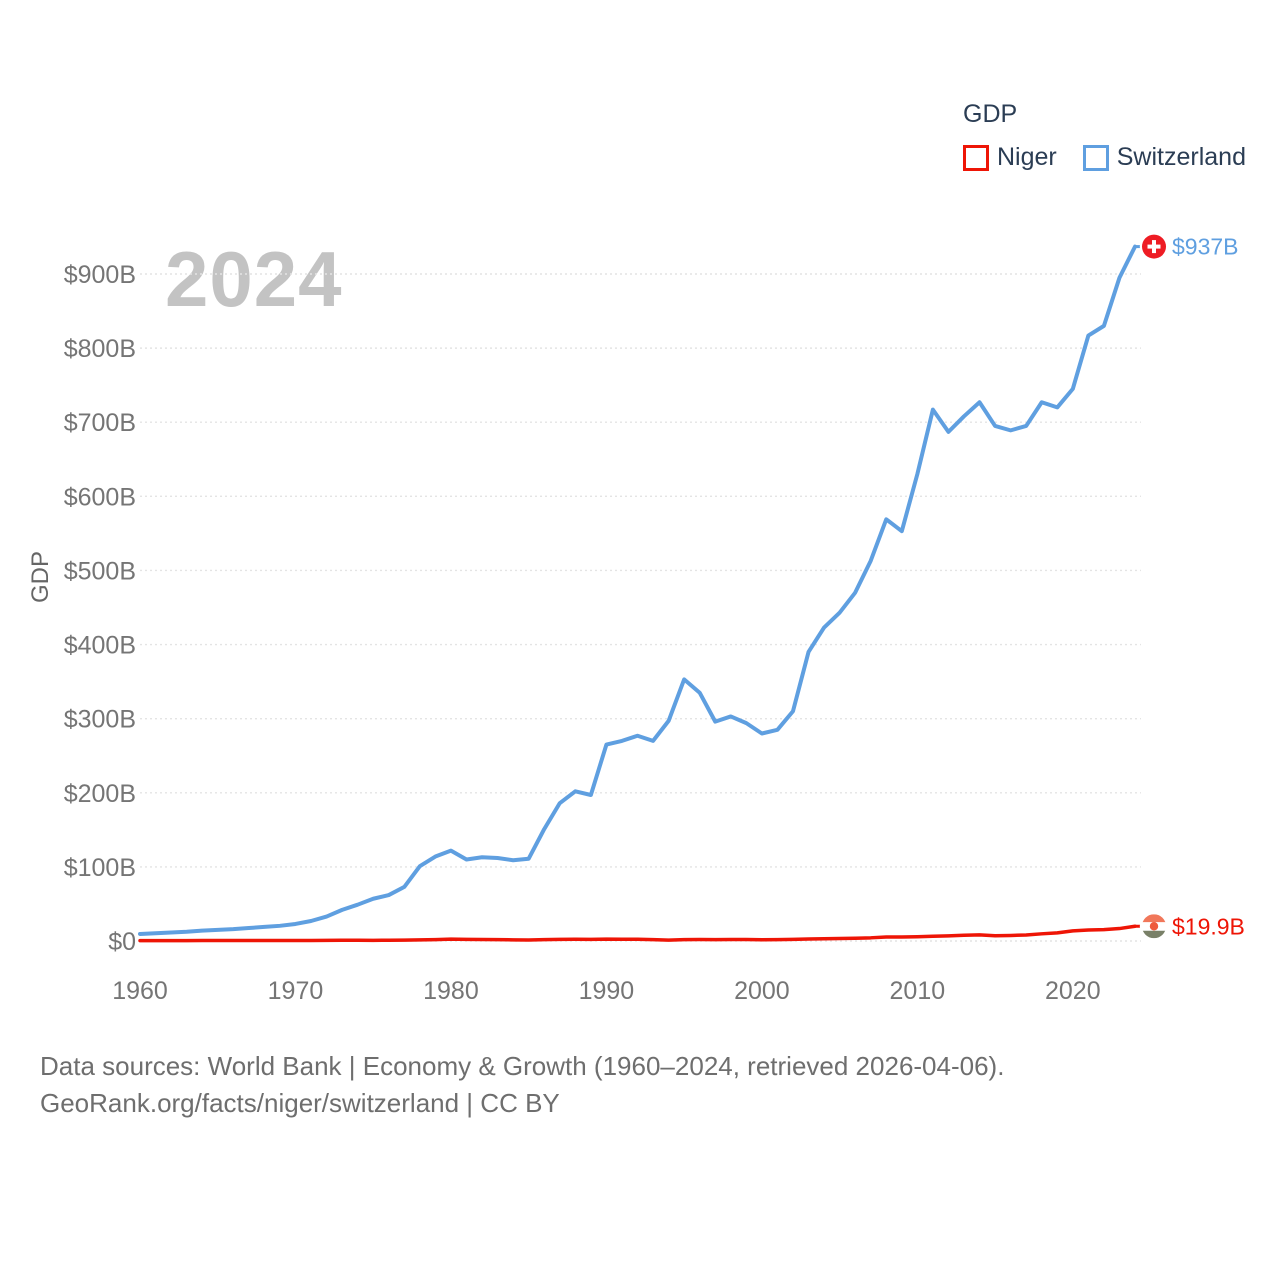  Describe the element at coordinates (40, 577) in the screenshot. I see `y-axis-title: GDP` at that location.